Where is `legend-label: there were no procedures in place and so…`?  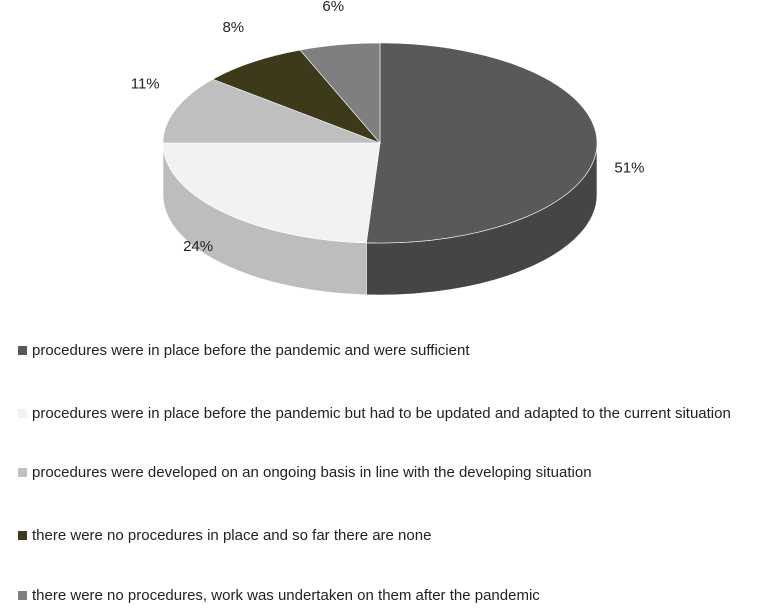 legend-label: there were no procedures in place and so… is located at coordinates (232, 535).